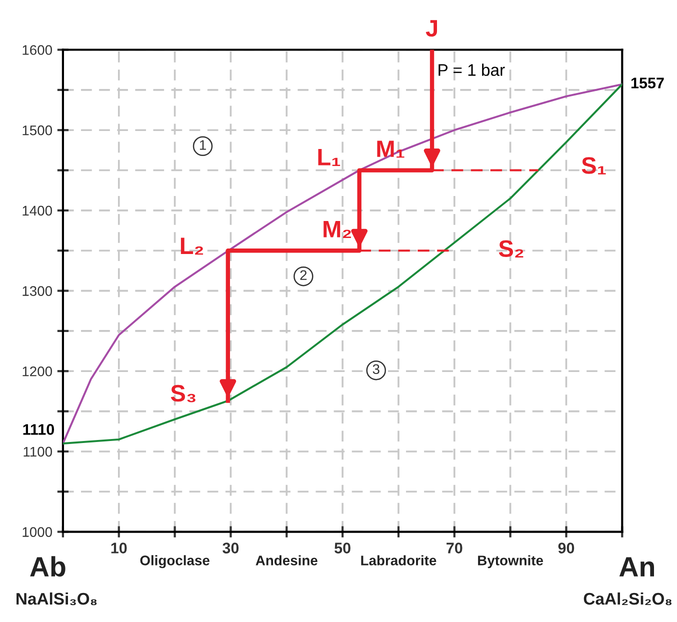  What do you see at coordinates (628, 599) in the screenshot?
I see `text: CaAl₂Si₂O₈` at bounding box center [628, 599].